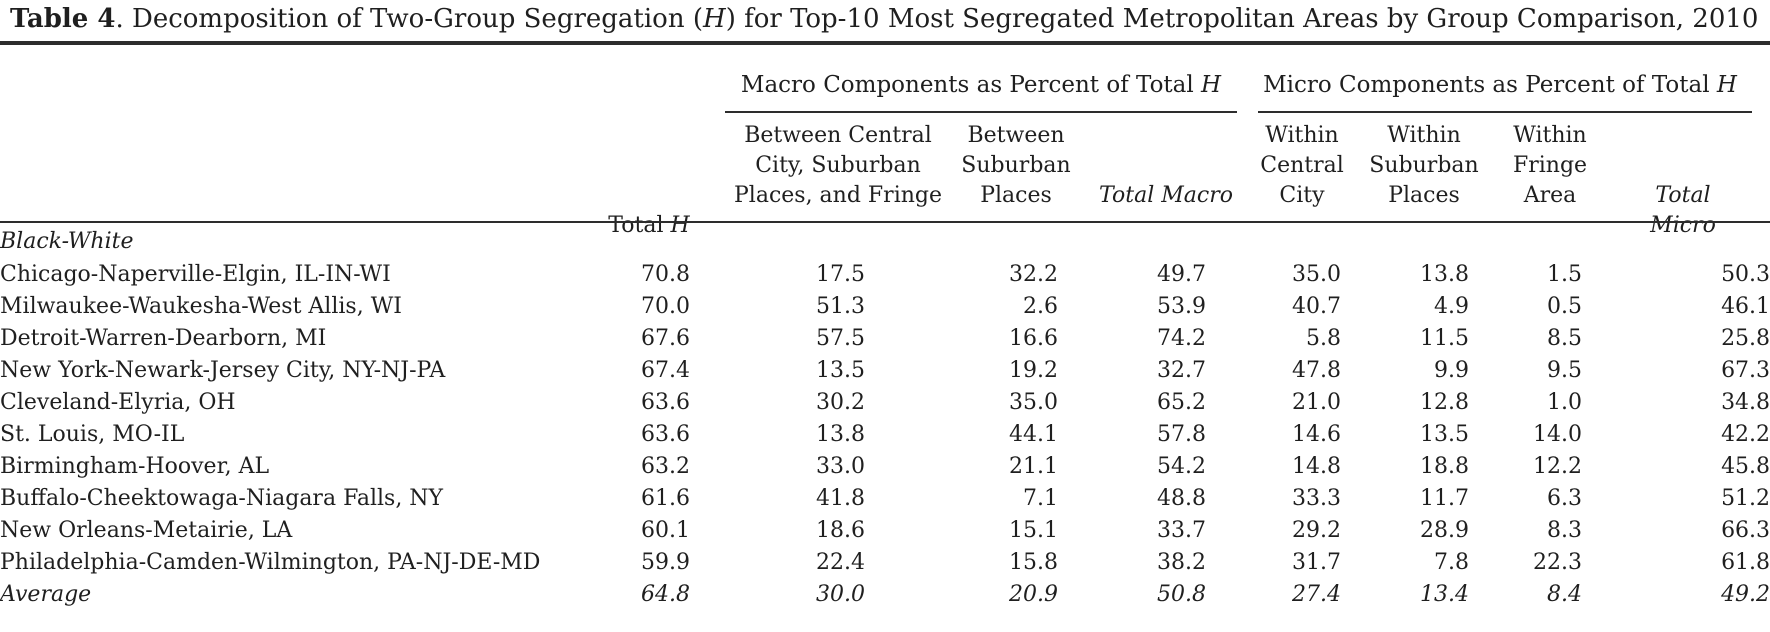 The height and width of the screenshot is (632, 1770). I want to click on value-cell: 1.5, so click(1564, 274).